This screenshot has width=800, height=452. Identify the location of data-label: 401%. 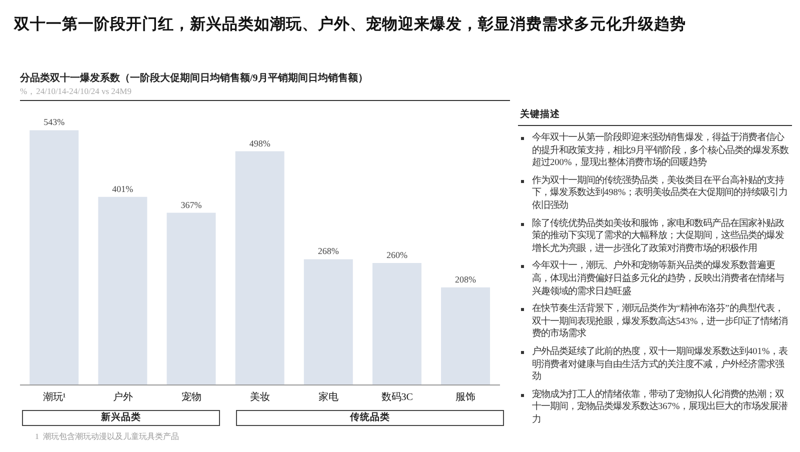
(123, 189).